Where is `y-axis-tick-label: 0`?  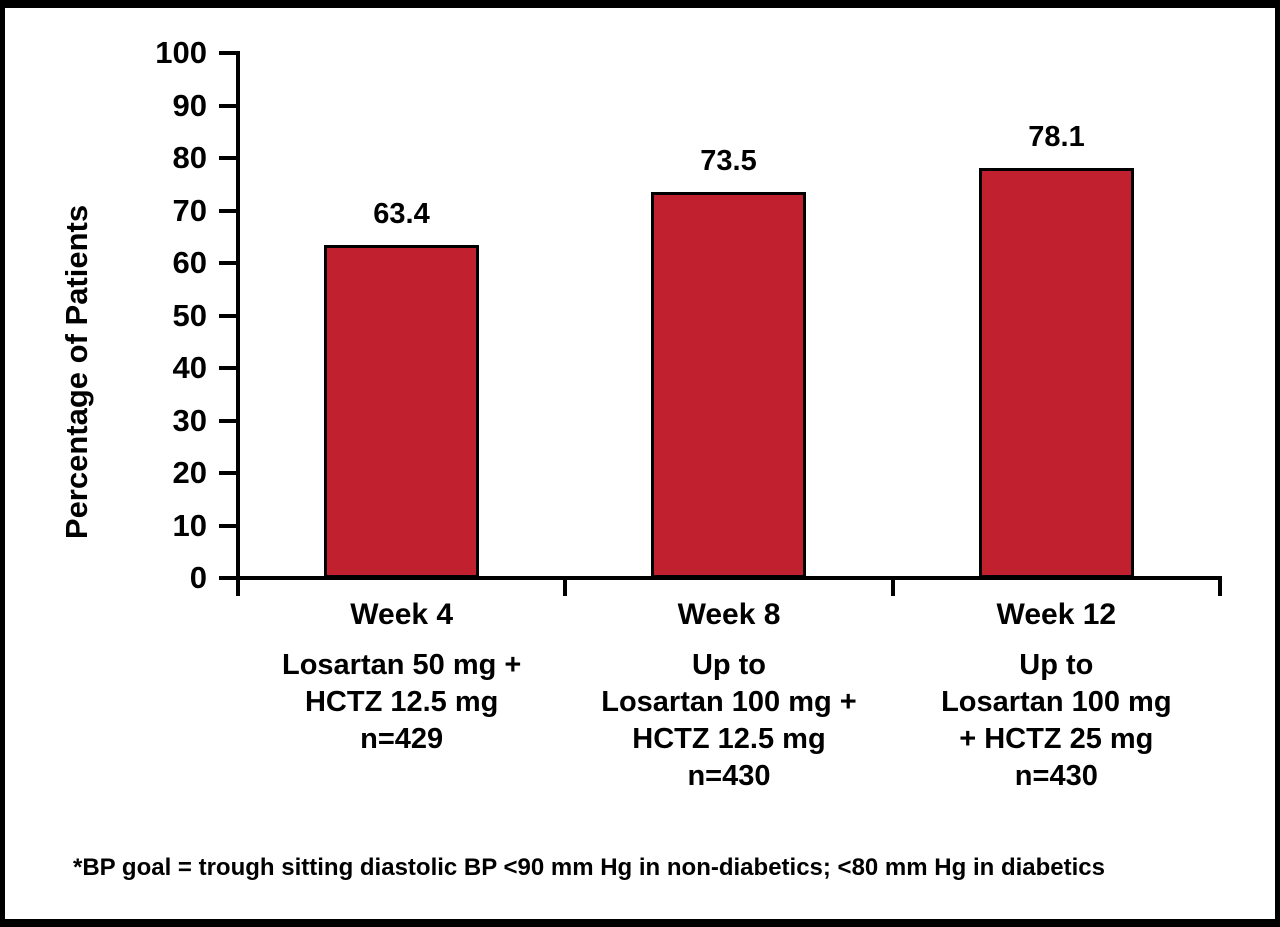 y-axis-tick-label: 0 is located at coordinates (198, 577).